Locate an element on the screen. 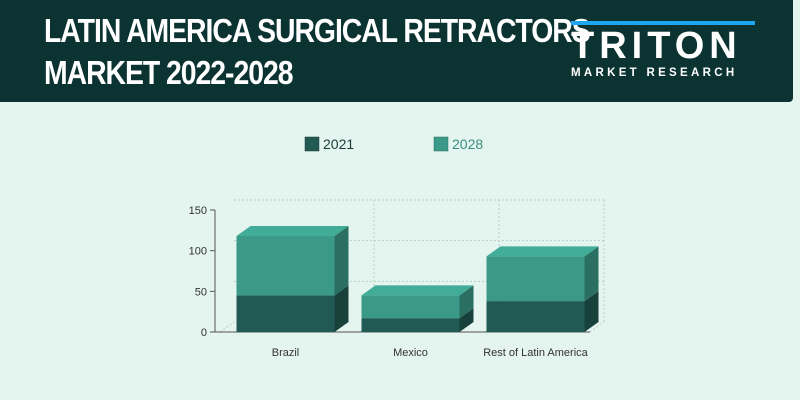 This screenshot has height=400, width=800. bar-mexico-2028 is located at coordinates (417, 302).